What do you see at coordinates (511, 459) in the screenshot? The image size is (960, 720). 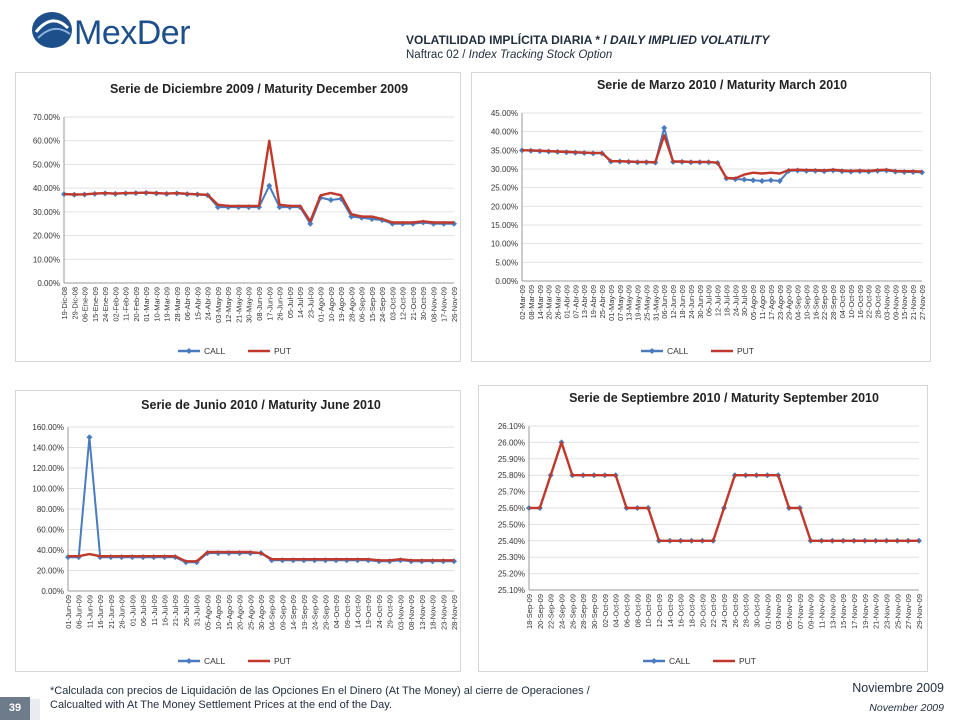 I see `y-tick-label: 25.90%` at bounding box center [511, 459].